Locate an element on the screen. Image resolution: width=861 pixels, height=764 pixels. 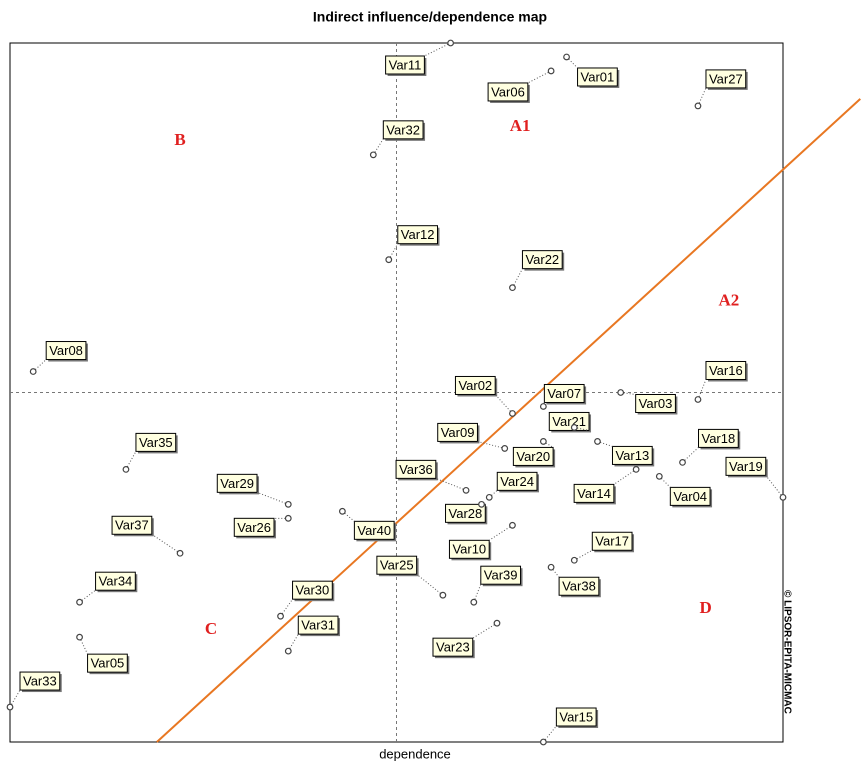
point-label: Var15 is located at coordinates (576, 716).